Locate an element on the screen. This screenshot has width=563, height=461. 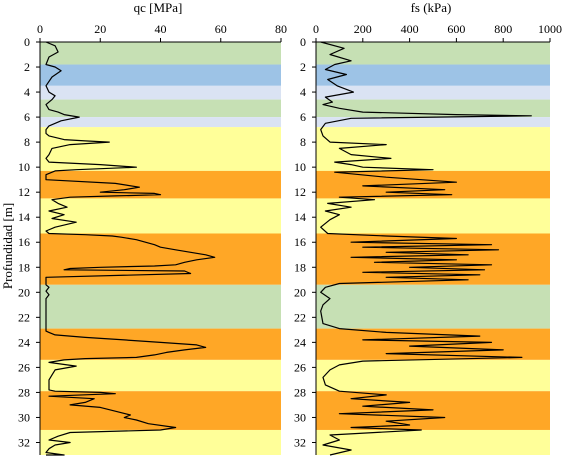
fs-y-tick-label: 30 is located at coordinates (300, 417).